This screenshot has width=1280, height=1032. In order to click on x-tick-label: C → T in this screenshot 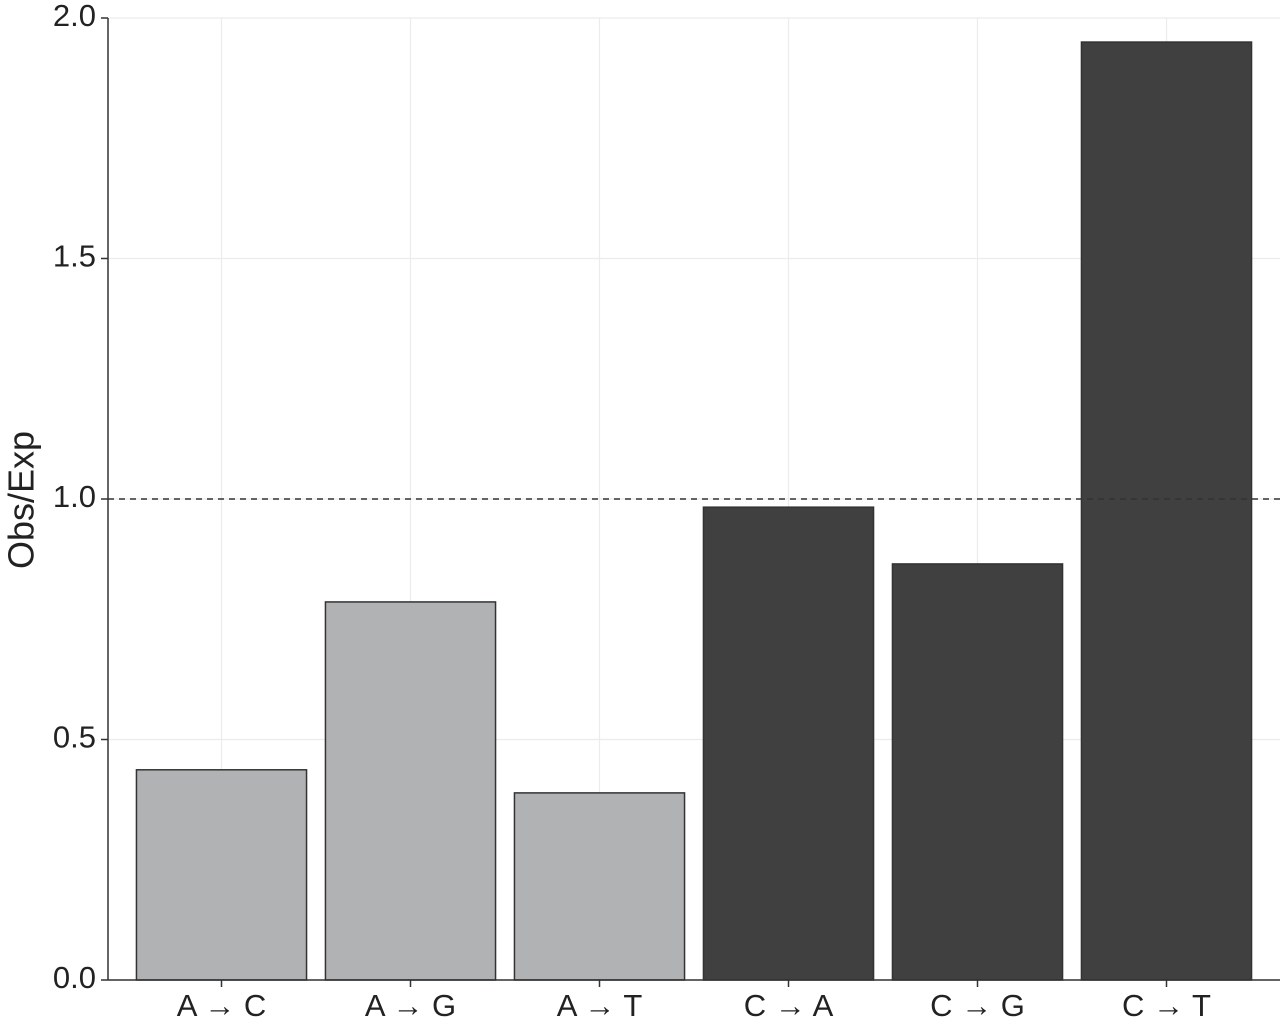, I will do `click(1166, 1005)`.